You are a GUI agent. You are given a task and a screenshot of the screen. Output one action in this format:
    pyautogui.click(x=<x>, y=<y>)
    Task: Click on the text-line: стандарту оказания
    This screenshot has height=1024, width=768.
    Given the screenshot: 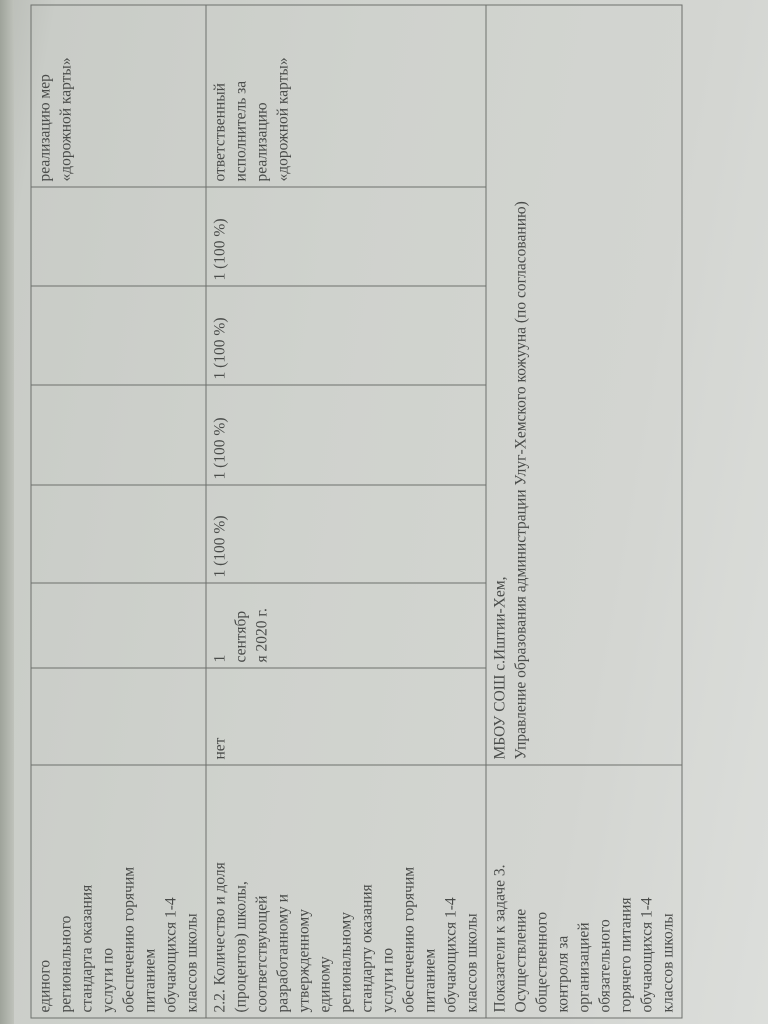 What is the action you would take?
    pyautogui.click(x=366, y=947)
    